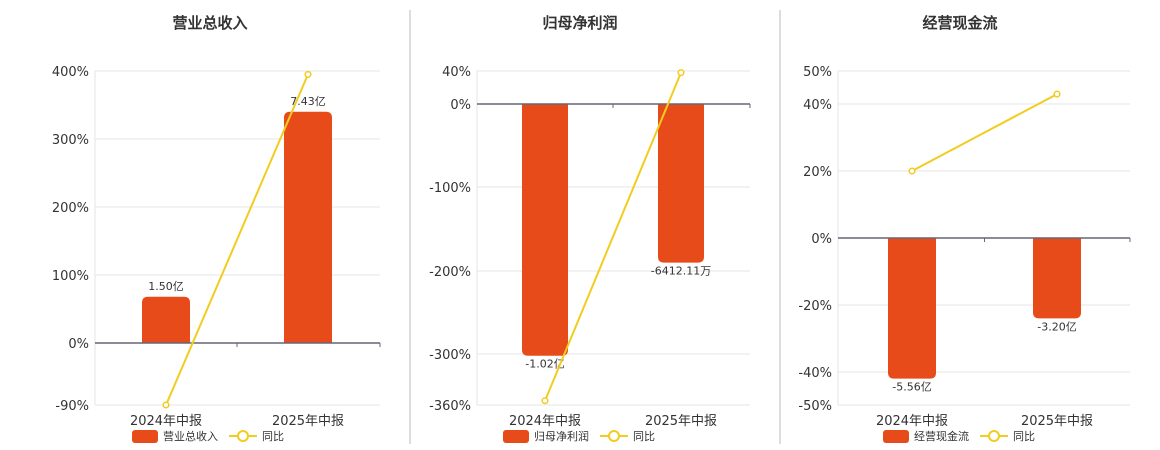  I want to click on y-tick-label: -200%, so click(450, 272).